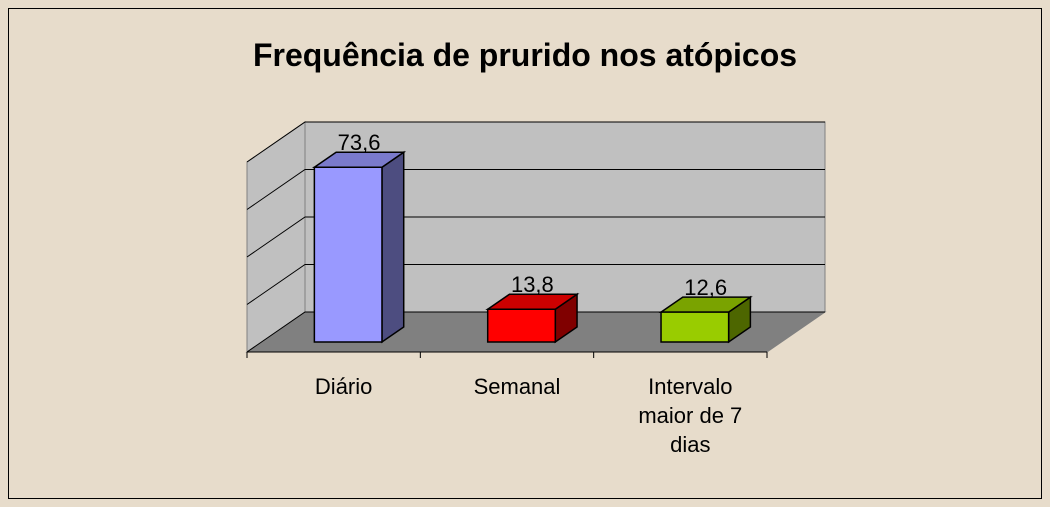 This screenshot has width=1050, height=507. Describe the element at coordinates (705, 287) in the screenshot. I see `data-label: 12,6` at that location.